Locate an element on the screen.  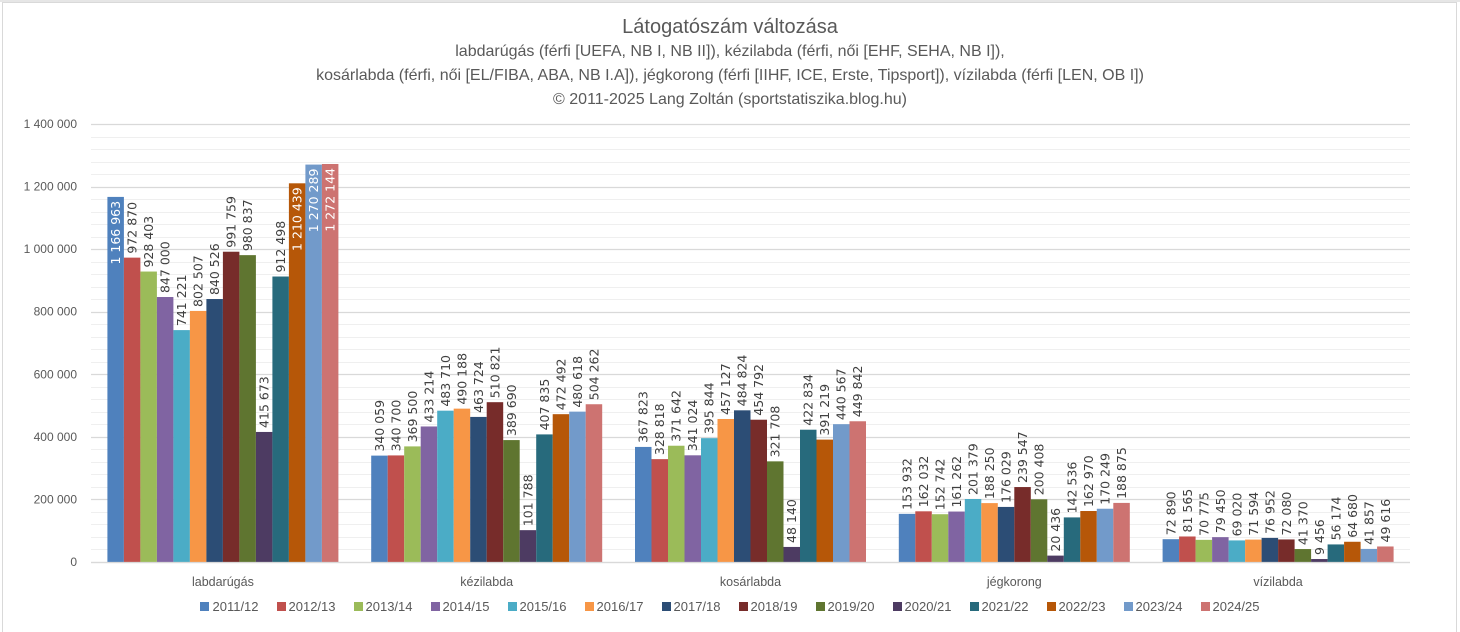
legend-item: 2017/18 is located at coordinates (691, 606).